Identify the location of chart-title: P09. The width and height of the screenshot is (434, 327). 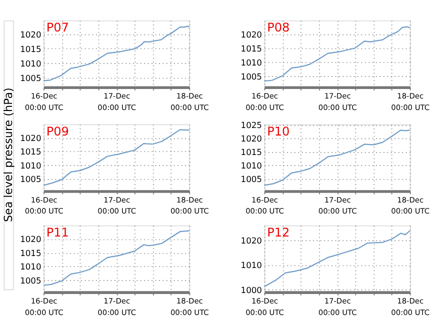
(57, 131).